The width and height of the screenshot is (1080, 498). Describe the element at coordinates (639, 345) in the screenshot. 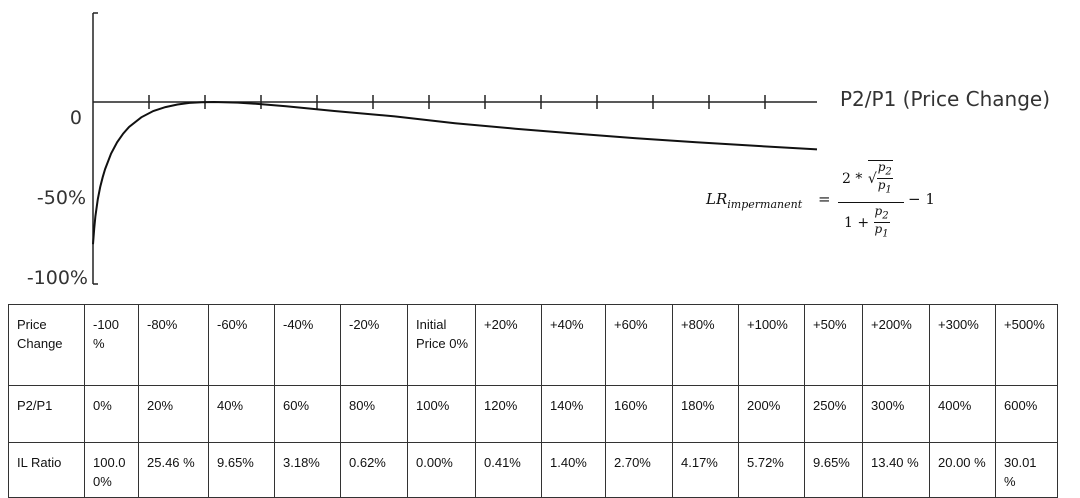

I see `table-cell: +60%` at that location.